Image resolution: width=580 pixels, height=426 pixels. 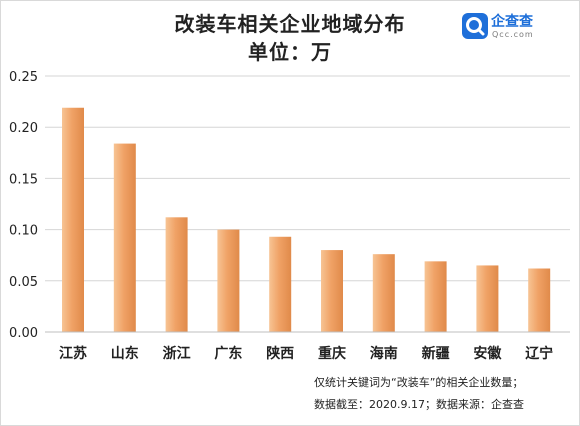 What do you see at coordinates (419, 404) in the screenshot?
I see `footnote-source: 数据截至：2020.9.17；数据来源：企查查` at bounding box center [419, 404].